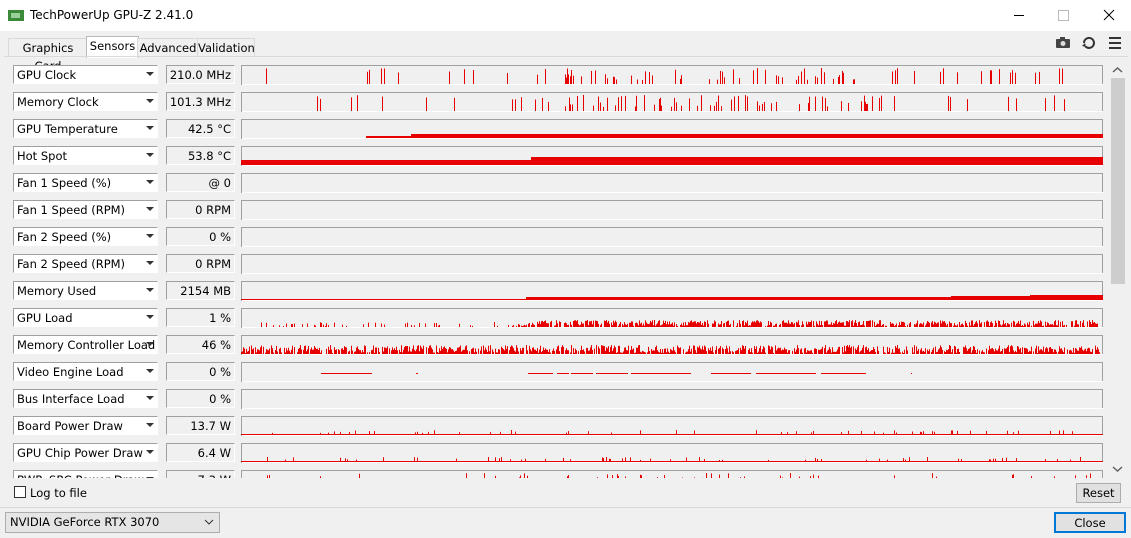  What do you see at coordinates (20, 492) in the screenshot?
I see `log-checkbox` at bounding box center [20, 492].